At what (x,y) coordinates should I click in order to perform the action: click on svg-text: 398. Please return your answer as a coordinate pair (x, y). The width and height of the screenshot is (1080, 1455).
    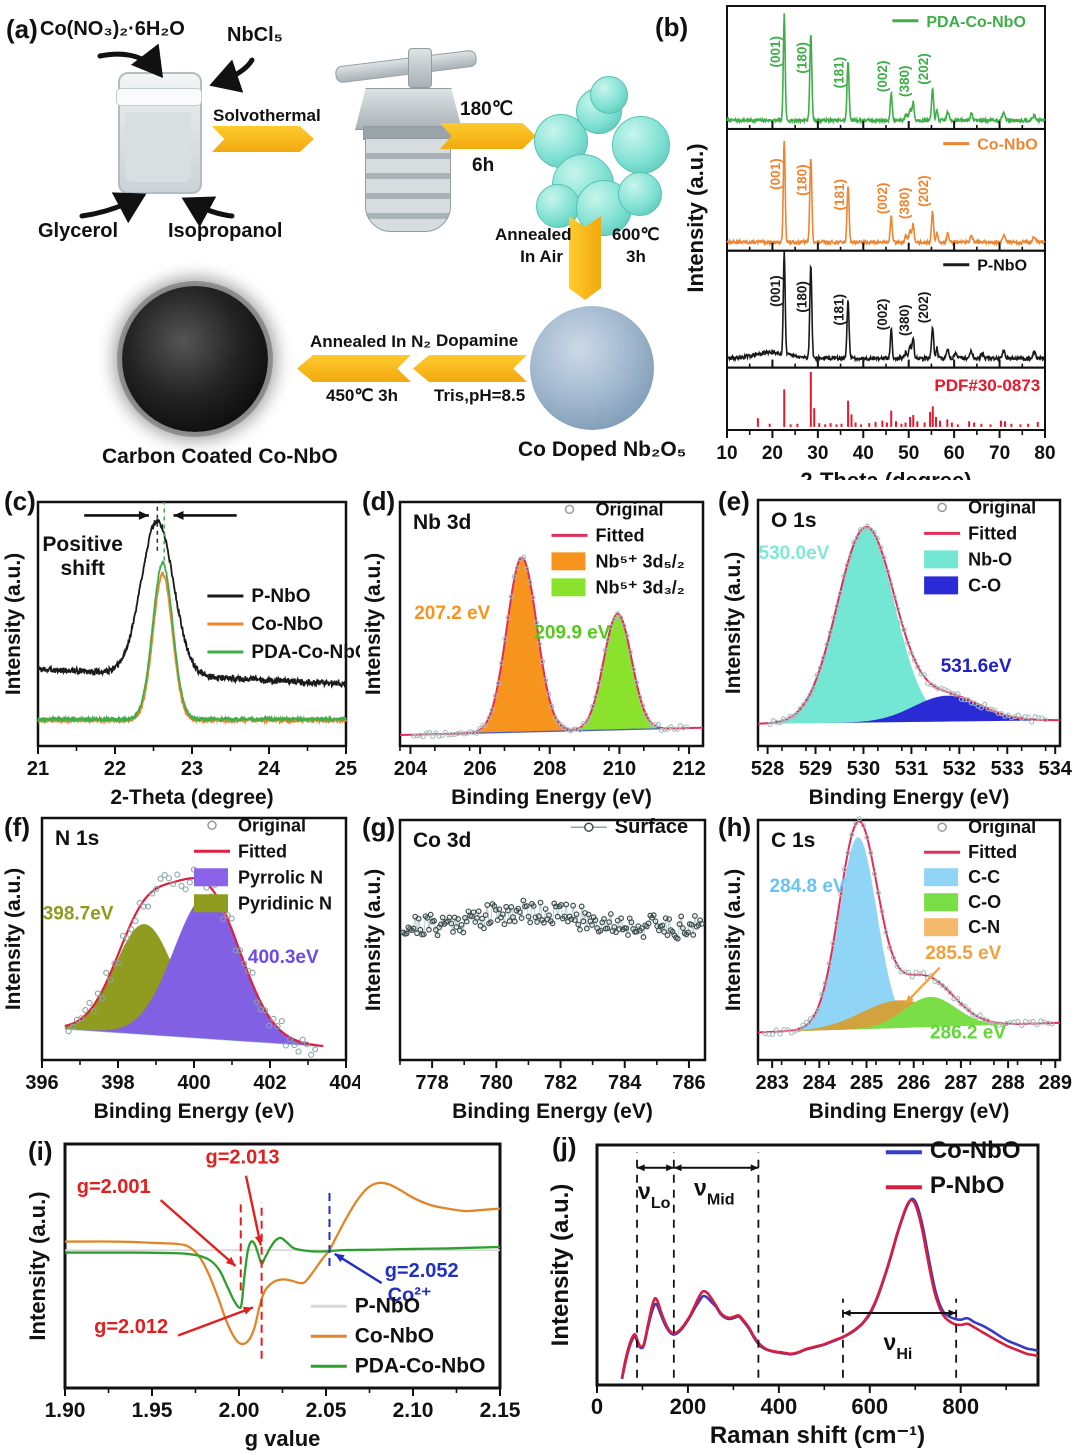
    Looking at the image, I should click on (117, 1083).